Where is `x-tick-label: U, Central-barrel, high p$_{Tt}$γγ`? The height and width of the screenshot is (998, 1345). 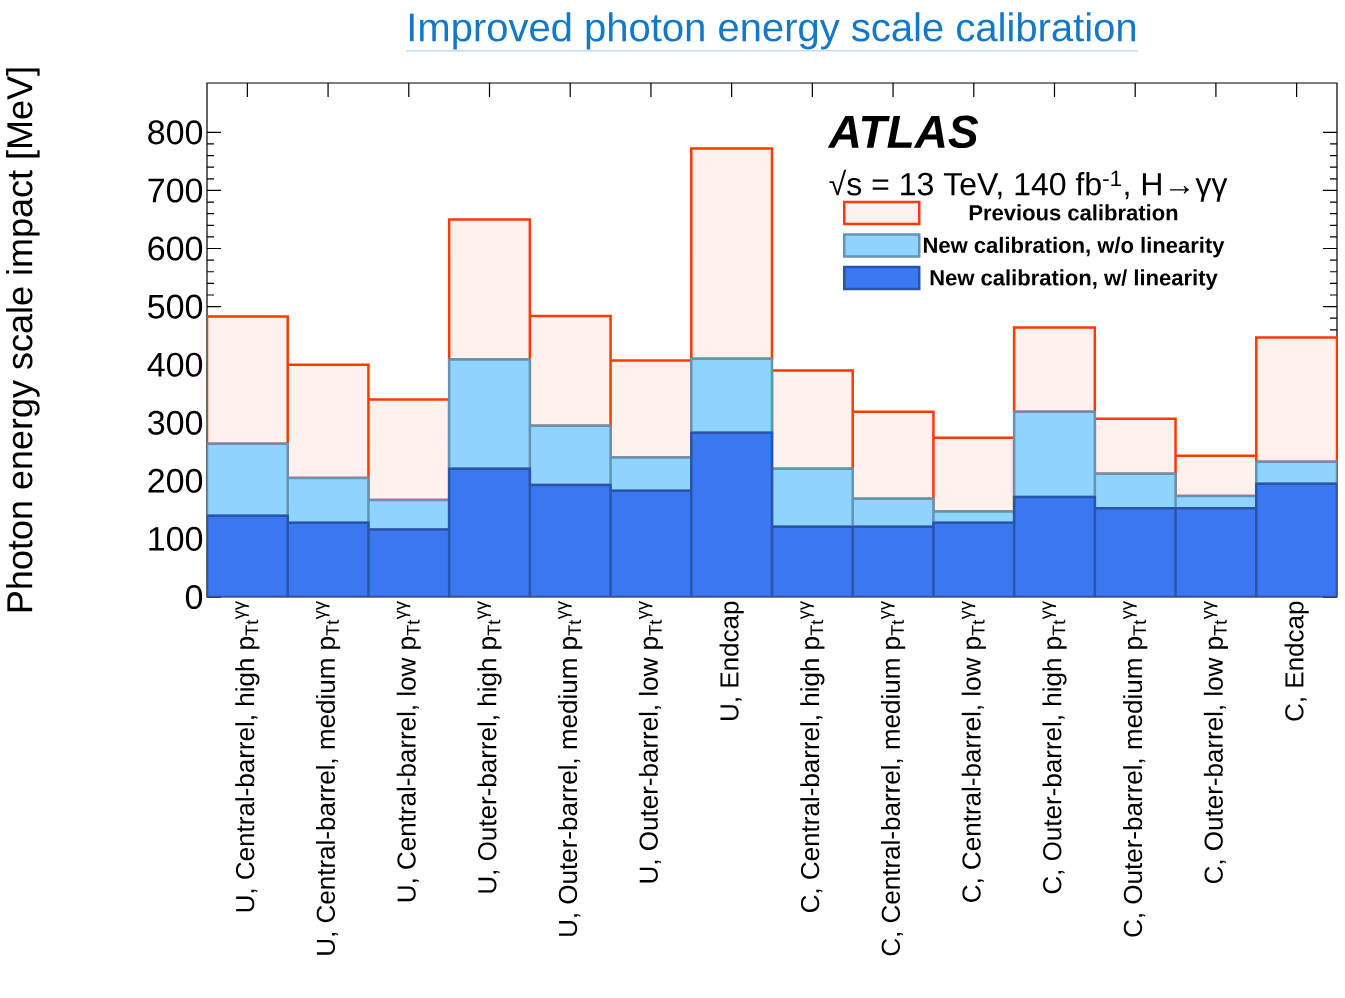
x-tick-label: U, Central-barrel, high p$_{Tt}$γγ is located at coordinates (247, 756).